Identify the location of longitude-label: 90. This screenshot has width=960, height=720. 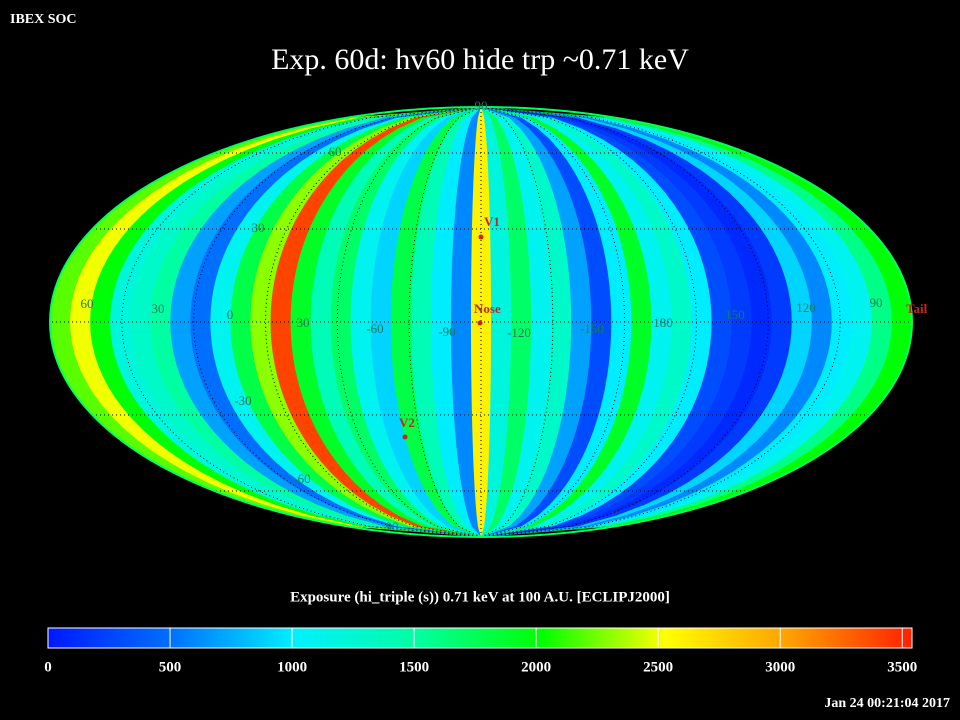
(876, 302).